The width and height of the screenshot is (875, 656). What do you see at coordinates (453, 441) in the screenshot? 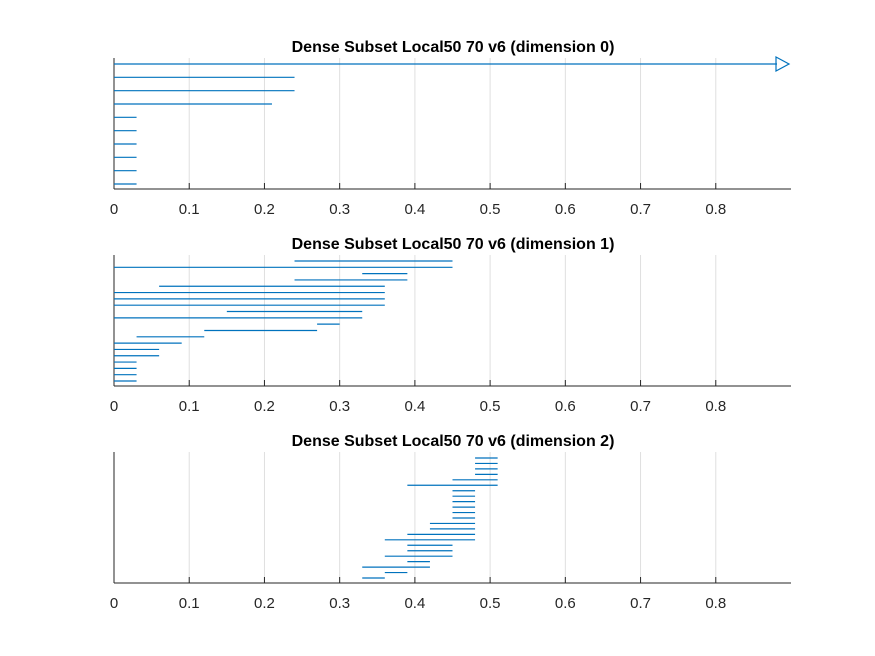
I see `panel-title: Dense Subset Local50 70 v6 (dimension 2)` at bounding box center [453, 441].